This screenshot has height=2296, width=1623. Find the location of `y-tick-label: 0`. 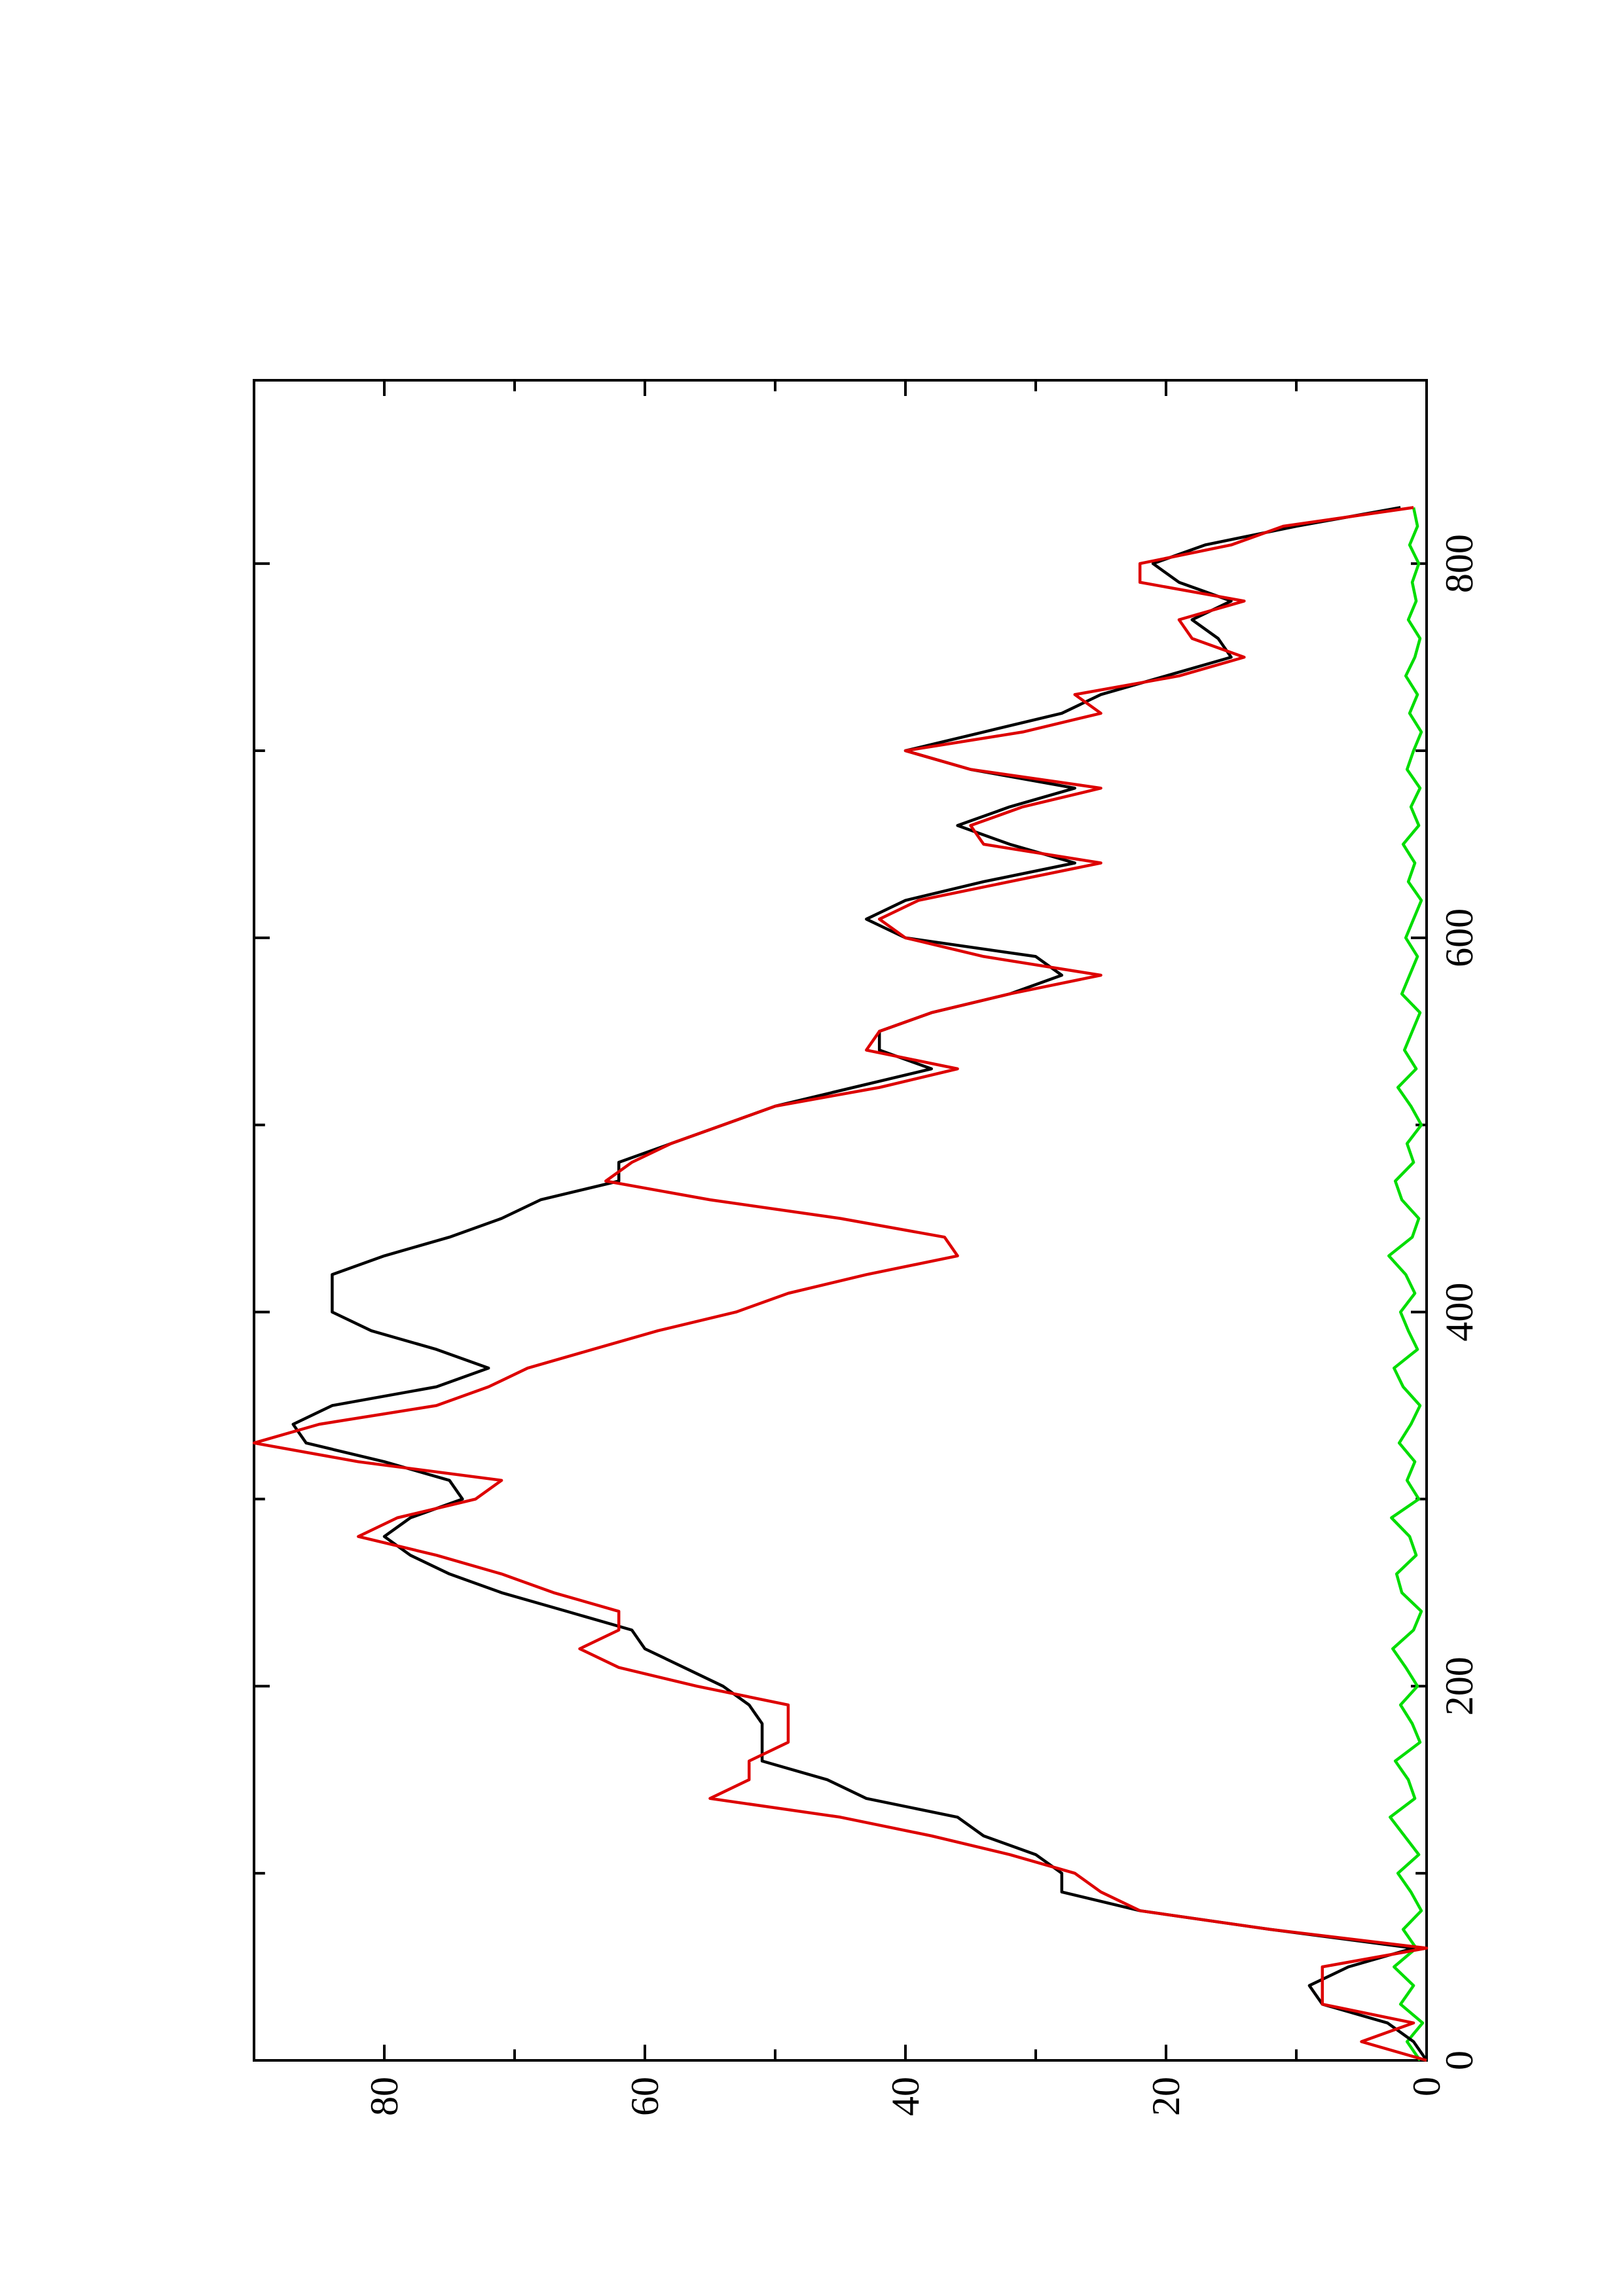

y-tick-label: 0 is located at coordinates (1426, 2086).